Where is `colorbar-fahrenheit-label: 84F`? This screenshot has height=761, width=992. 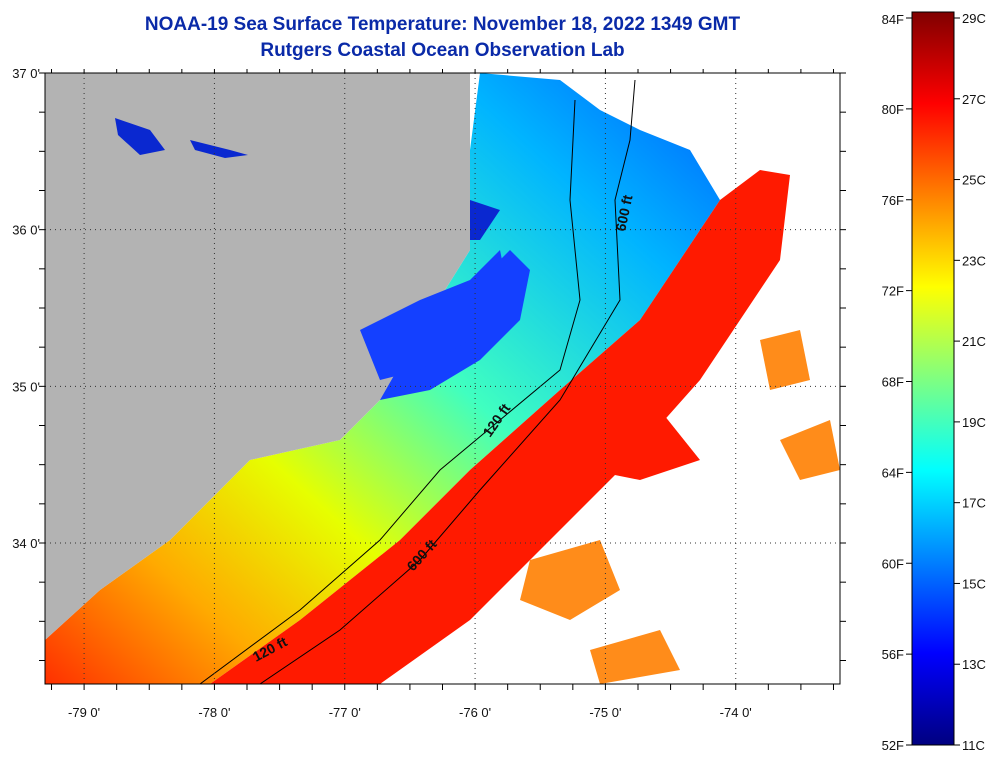
colorbar-fahrenheit-label: 84F is located at coordinates (893, 19).